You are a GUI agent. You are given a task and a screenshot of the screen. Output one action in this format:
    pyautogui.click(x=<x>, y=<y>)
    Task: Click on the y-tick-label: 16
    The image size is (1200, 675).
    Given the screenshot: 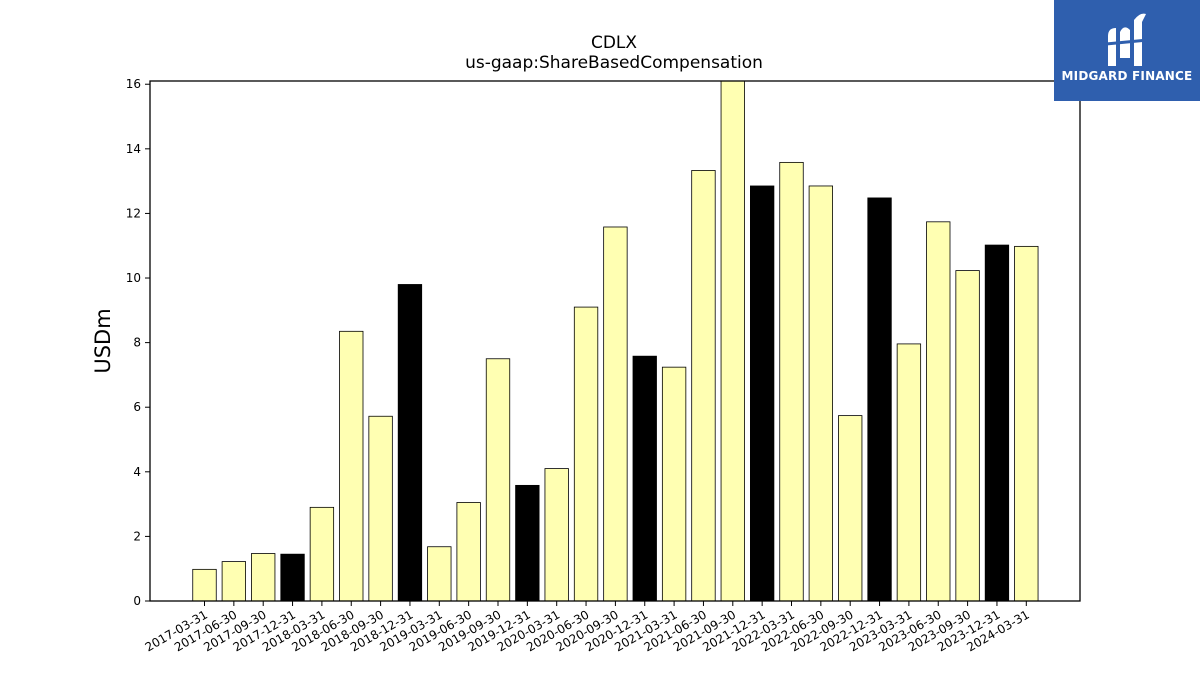 What is the action you would take?
    pyautogui.click(x=133, y=84)
    